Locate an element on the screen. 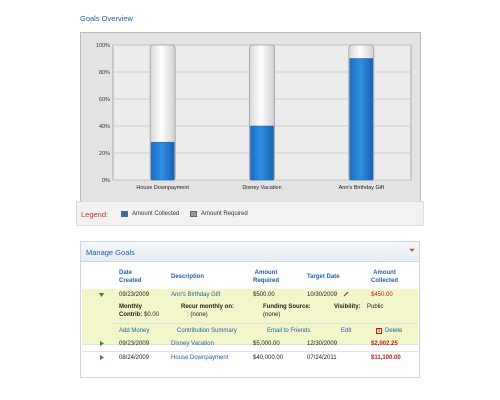 Image resolution: width=500 pixels, height=400 pixels. collapse-row-icon is located at coordinates (101, 295).